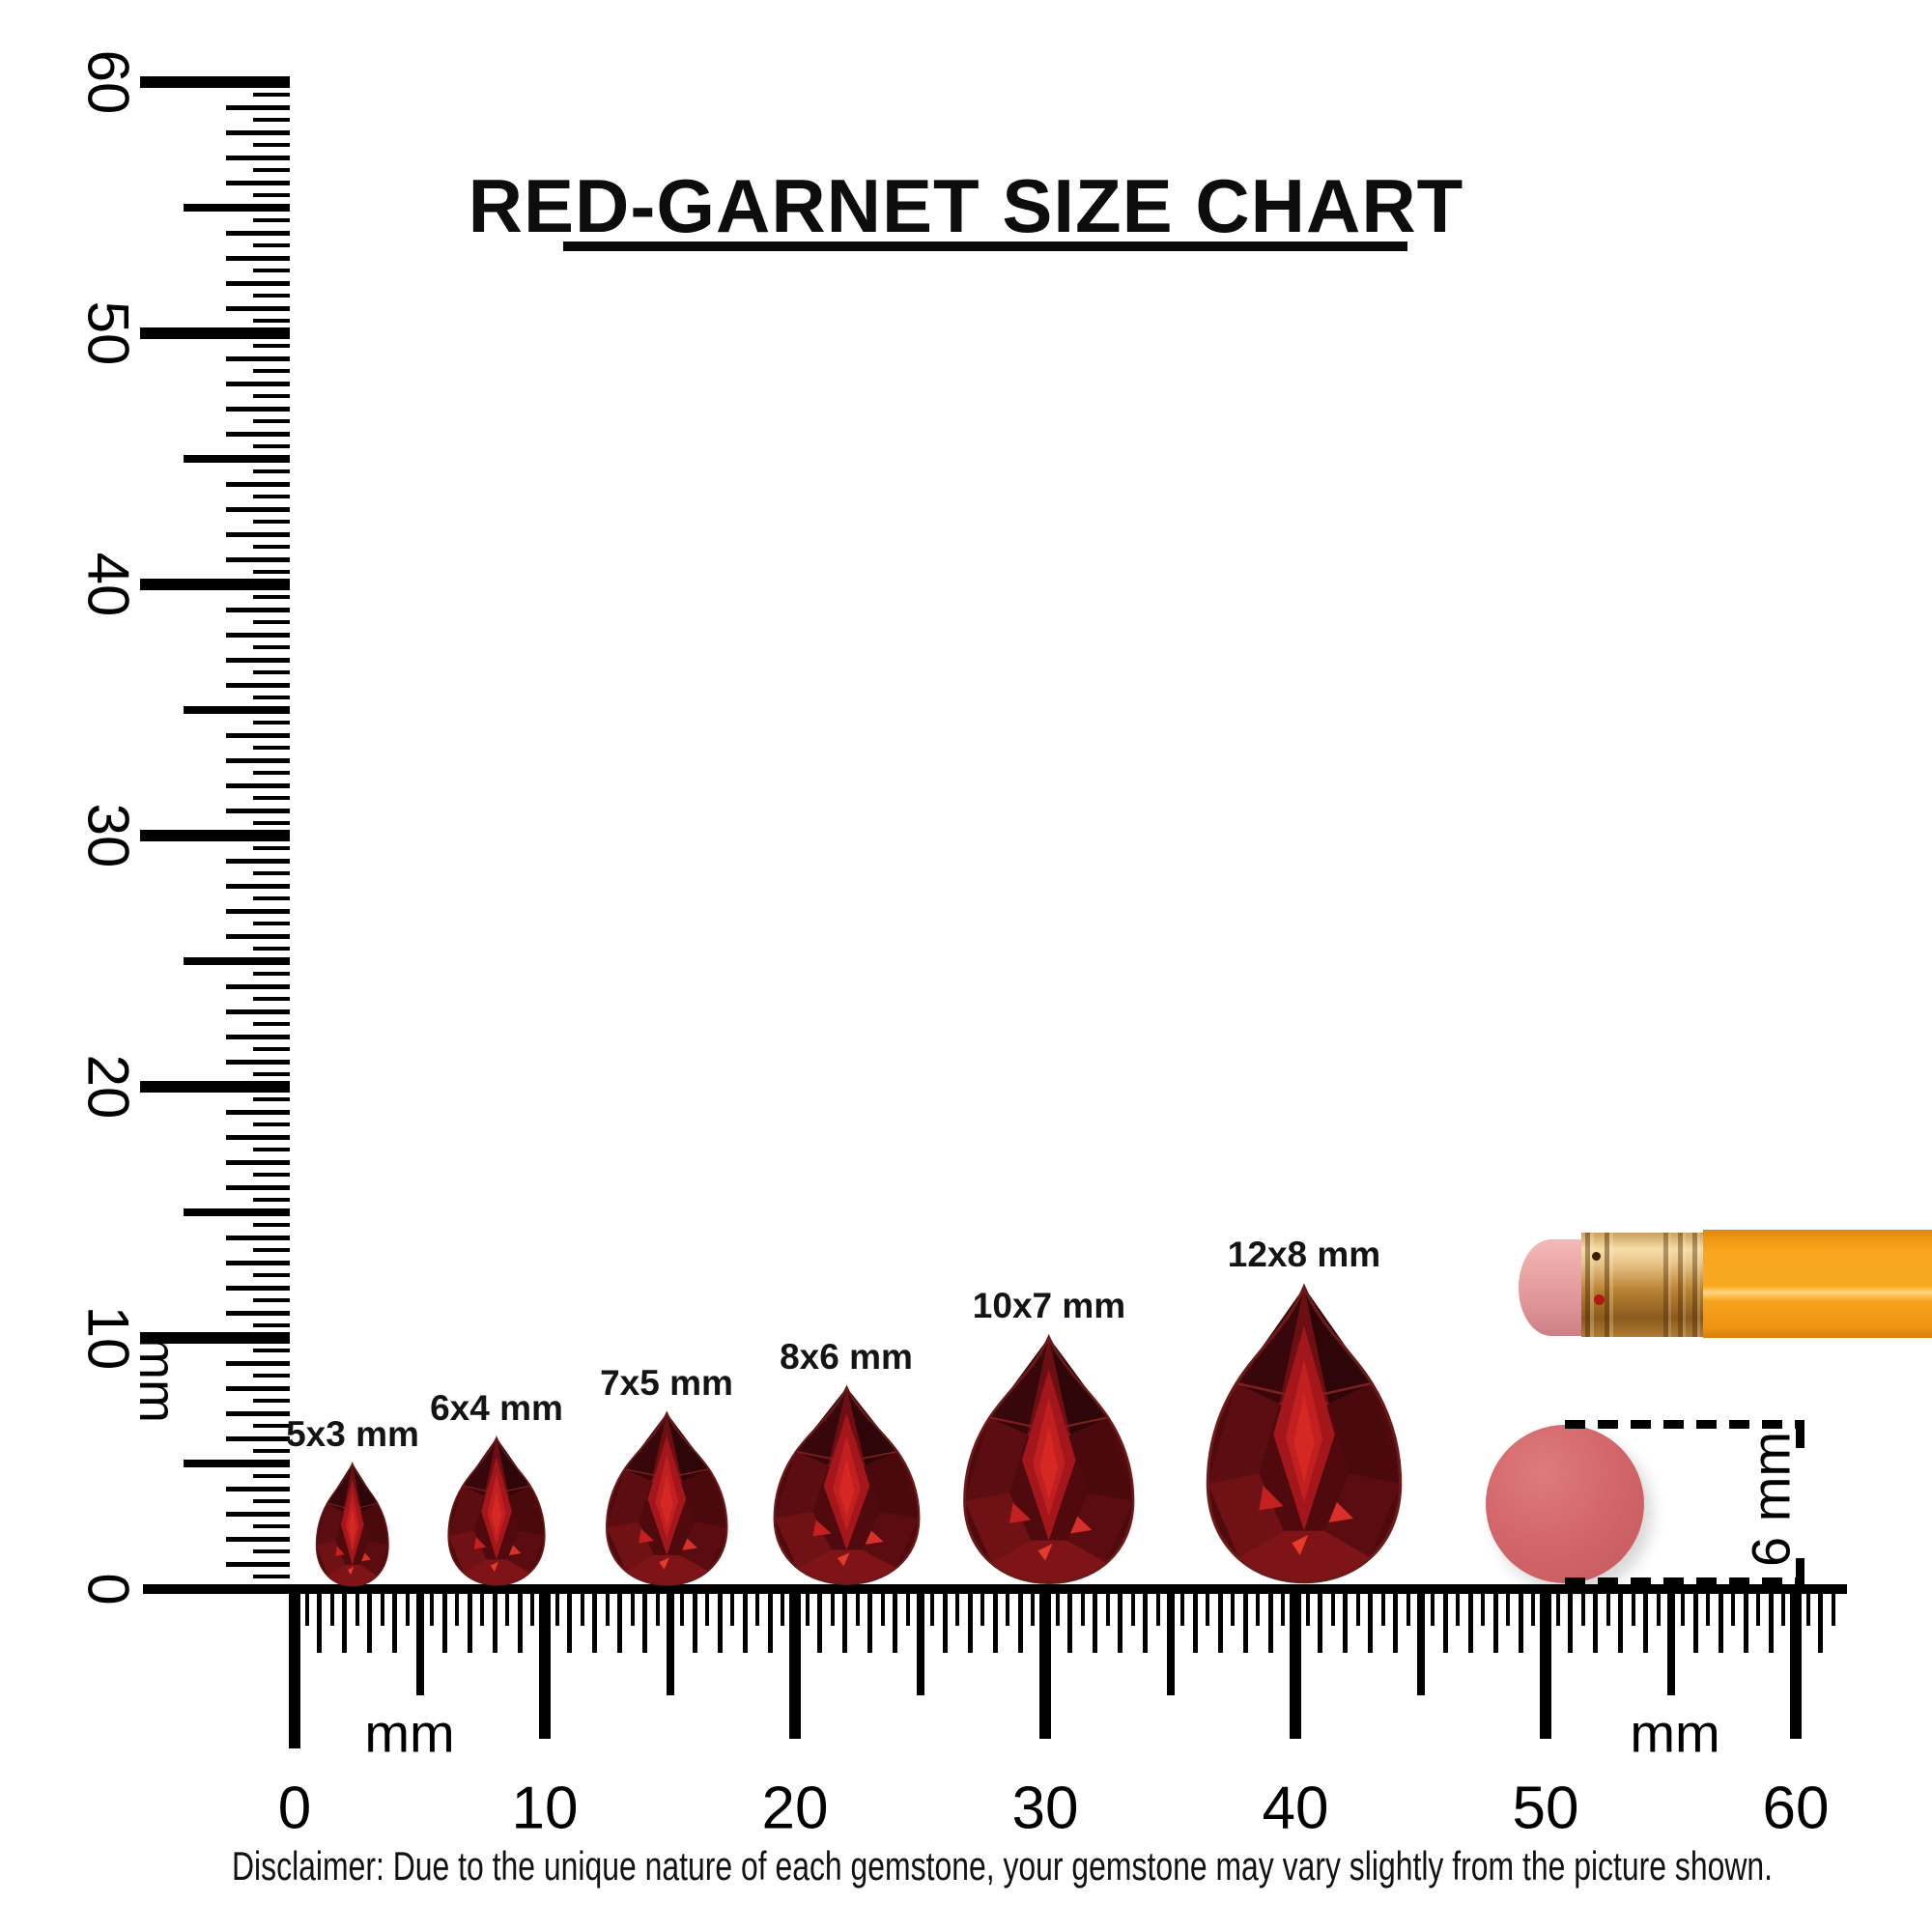  What do you see at coordinates (846, 1357) in the screenshot?
I see `gem-size-label: 8x6 mm` at bounding box center [846, 1357].